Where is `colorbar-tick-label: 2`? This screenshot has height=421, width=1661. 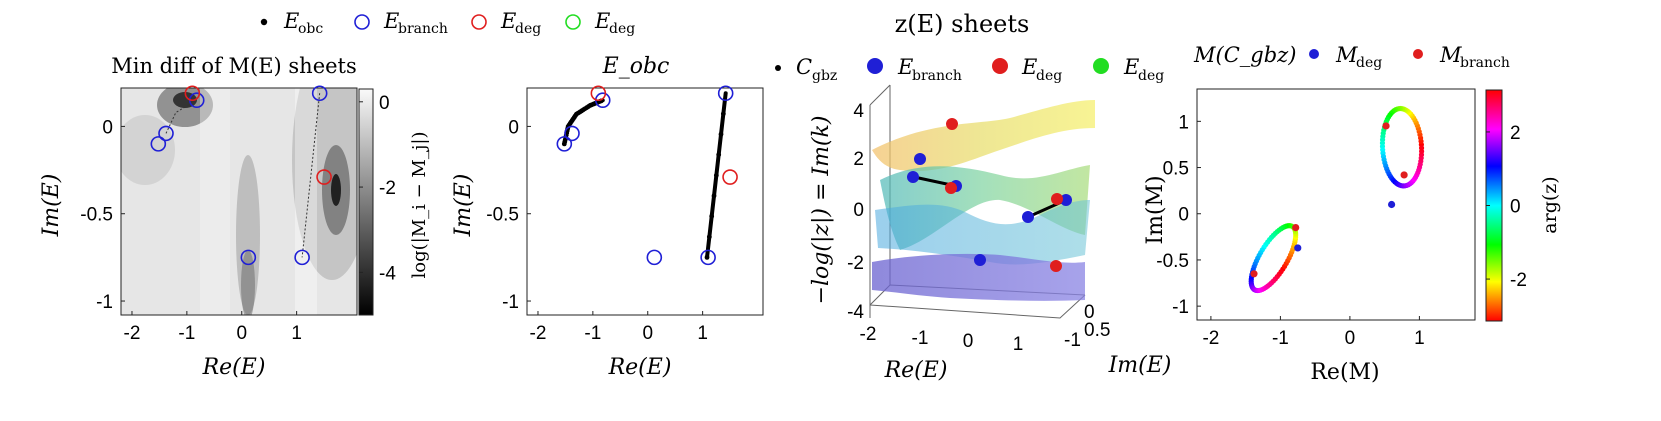 colorbar-tick-label: 2 is located at coordinates (1515, 133).